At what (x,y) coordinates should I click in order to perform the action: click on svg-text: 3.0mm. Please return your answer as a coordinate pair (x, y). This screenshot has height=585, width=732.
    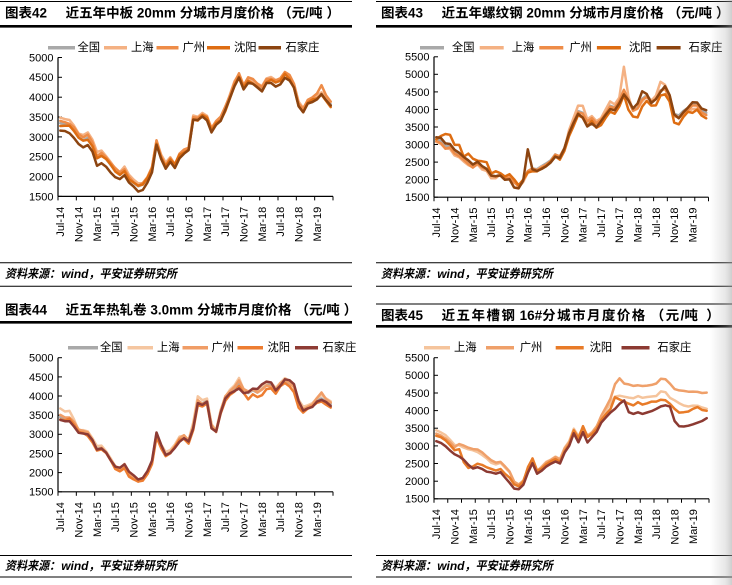
    Looking at the image, I should click on (171, 310).